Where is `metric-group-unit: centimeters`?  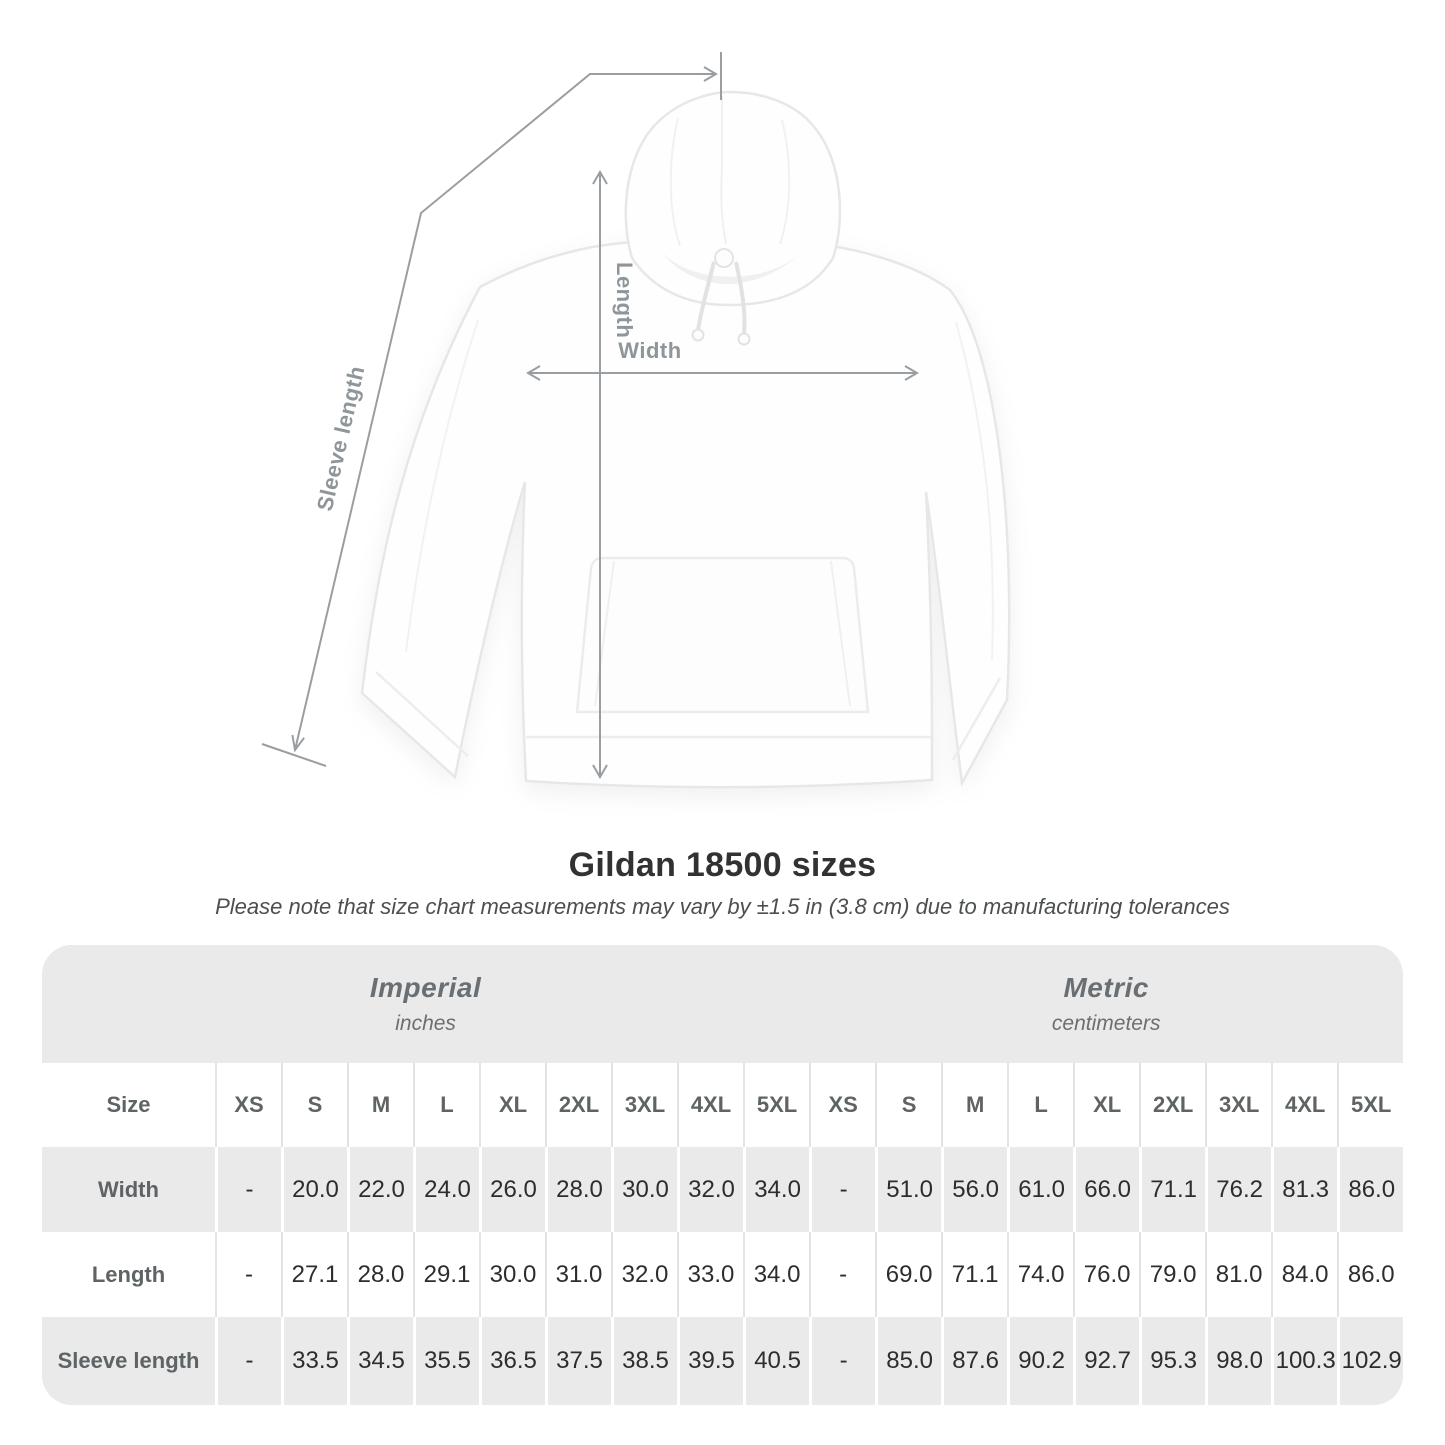 metric-group-unit: centimeters is located at coordinates (1106, 1023).